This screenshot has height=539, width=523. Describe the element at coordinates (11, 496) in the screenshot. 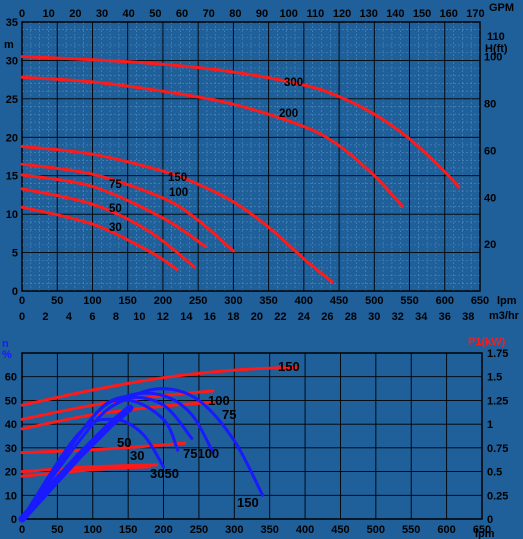

I see `bottom-y-tick-eff: 10` at that location.